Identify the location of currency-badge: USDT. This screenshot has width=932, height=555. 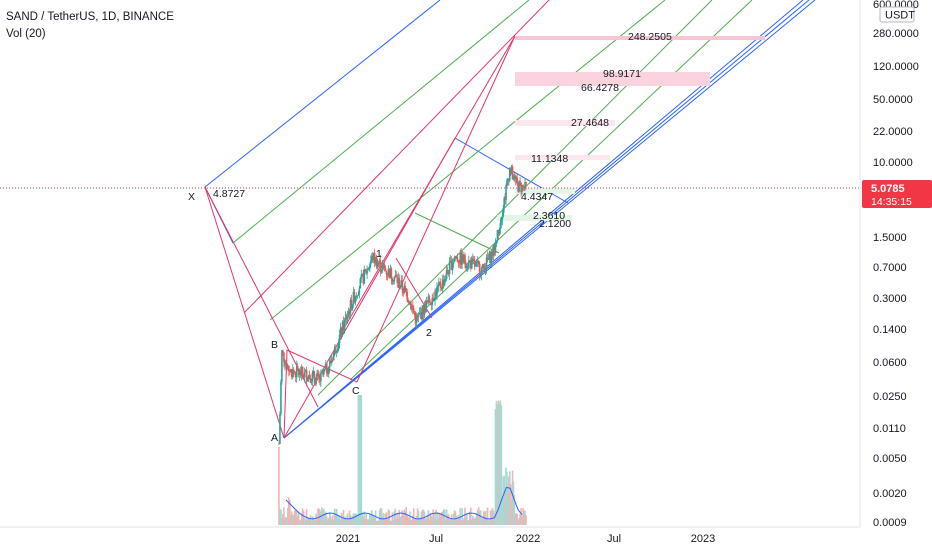
(897, 14).